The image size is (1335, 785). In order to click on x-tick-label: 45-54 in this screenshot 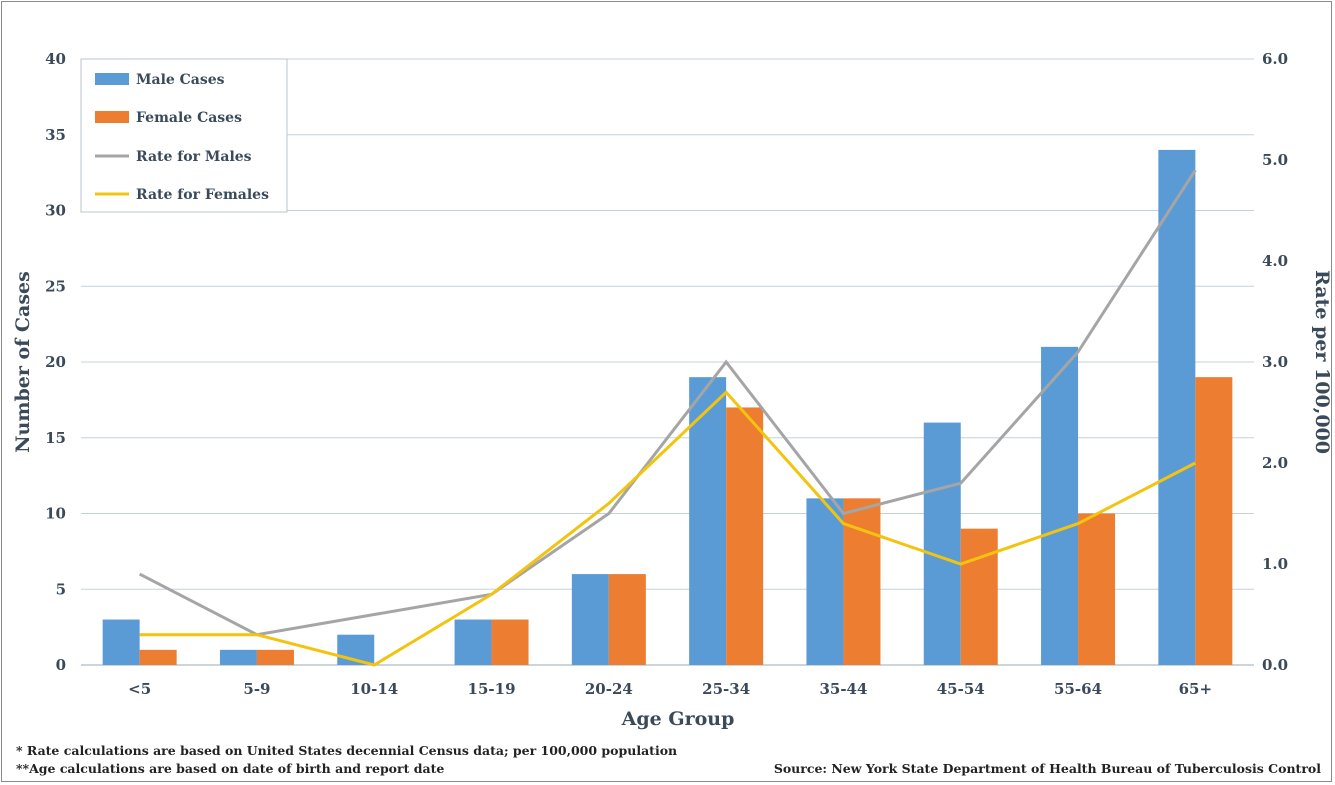, I will do `click(961, 689)`.